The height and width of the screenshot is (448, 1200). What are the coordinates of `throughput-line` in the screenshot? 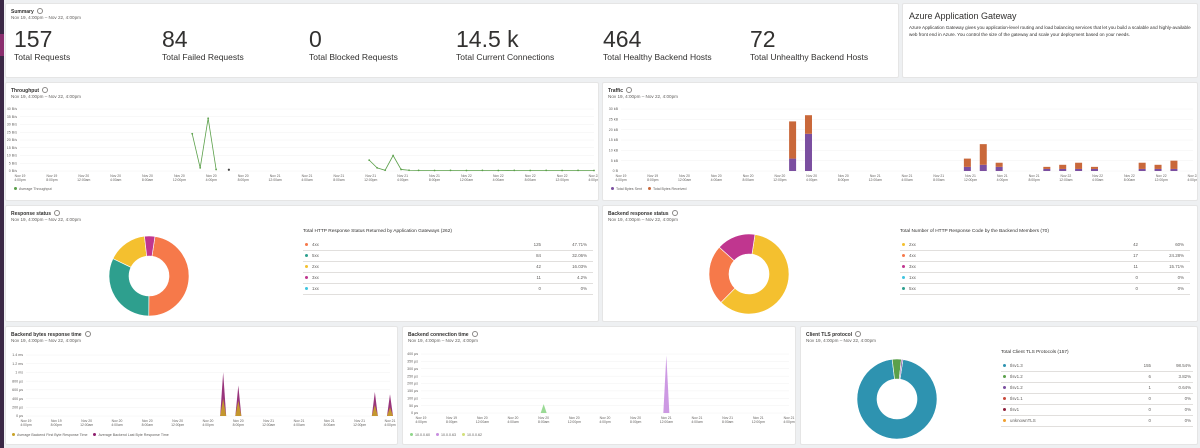 It's located at (481, 162).